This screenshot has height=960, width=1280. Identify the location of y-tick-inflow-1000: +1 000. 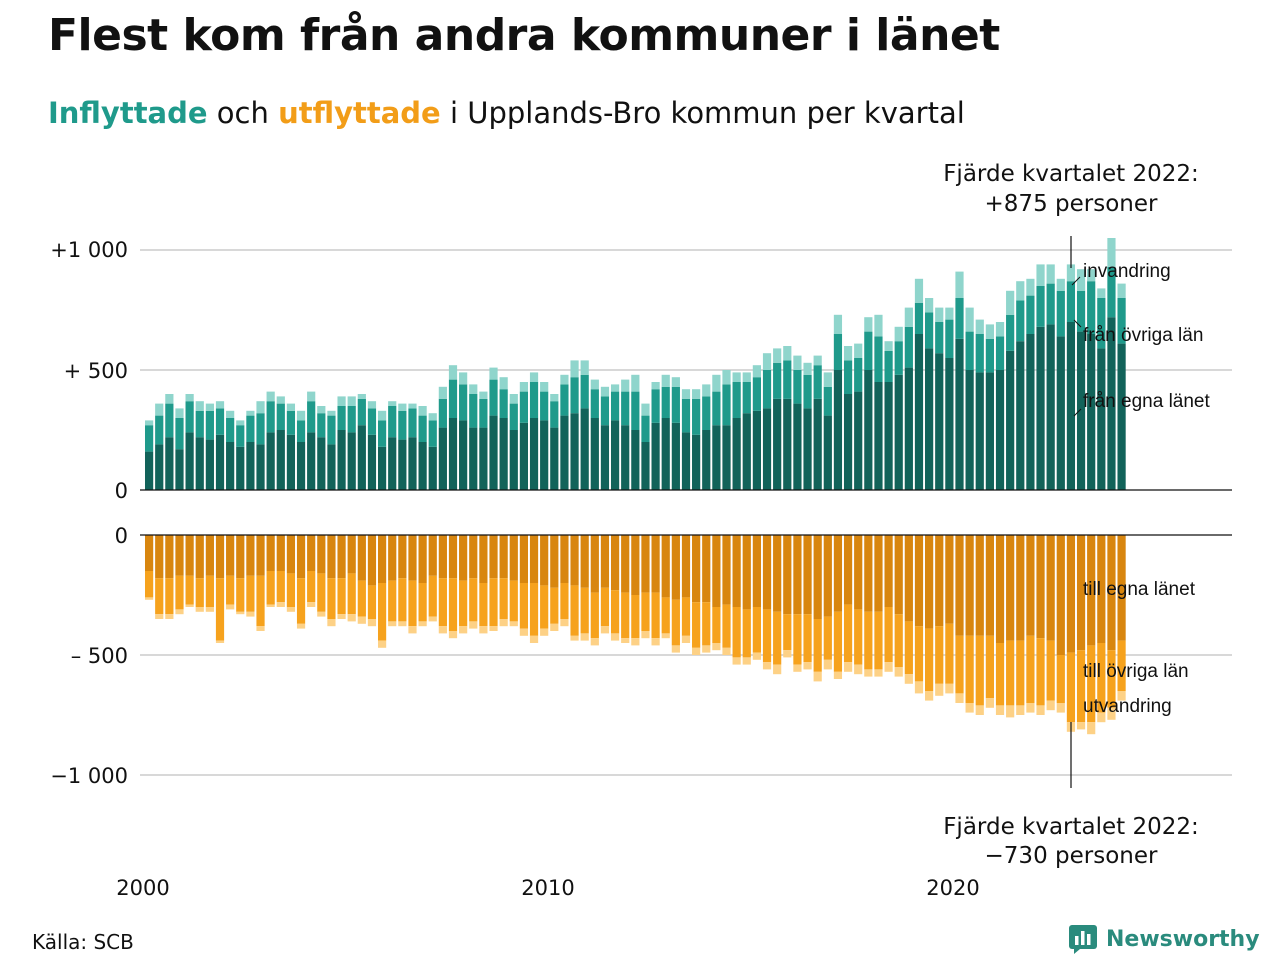
(89, 250).